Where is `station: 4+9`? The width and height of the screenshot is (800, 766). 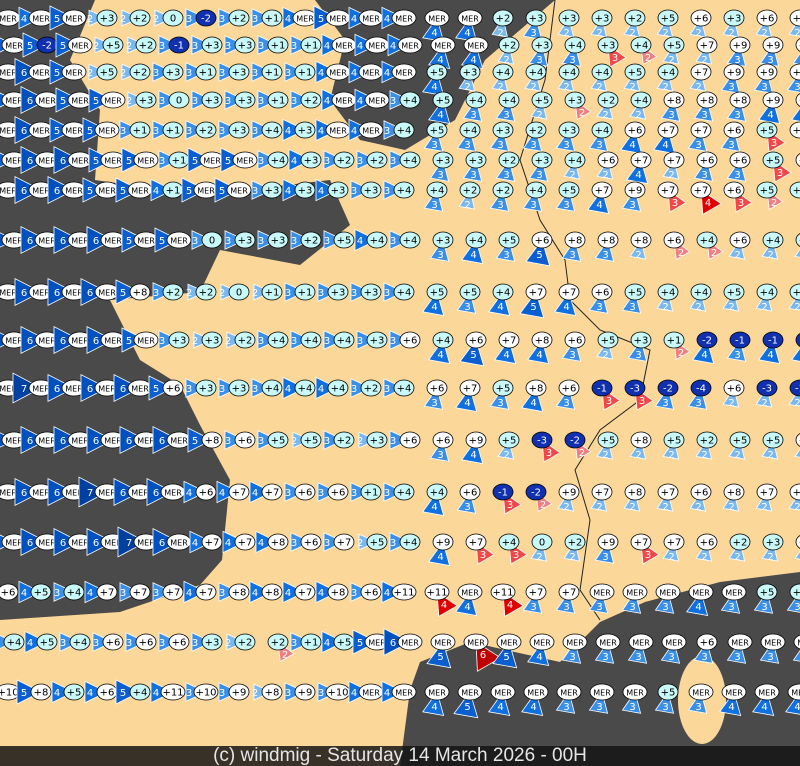 station: 4+9 is located at coordinates (474, 448).